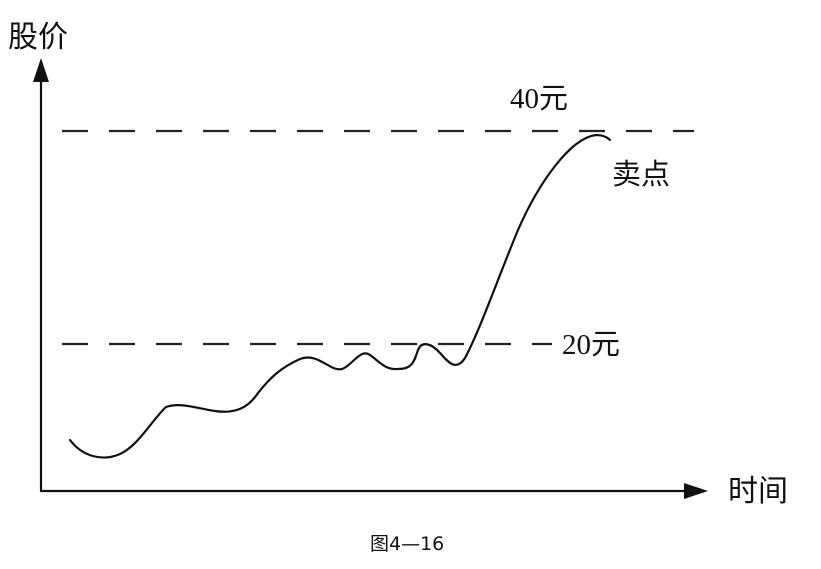 The image size is (821, 569). I want to click on x-axis-arrow, so click(696, 491).